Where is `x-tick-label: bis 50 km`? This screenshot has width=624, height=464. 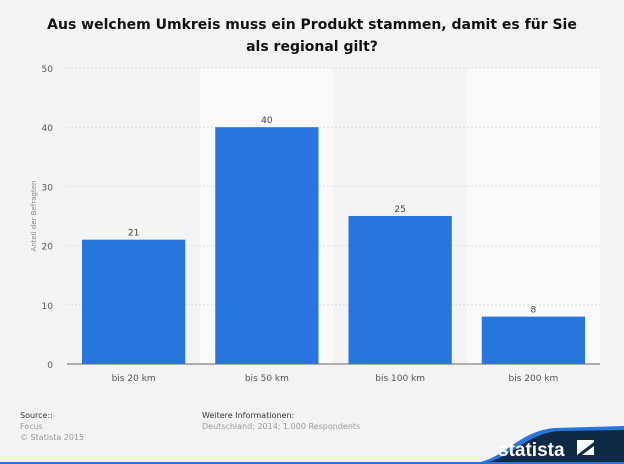
x-tick-label: bis 50 km is located at coordinates (267, 379).